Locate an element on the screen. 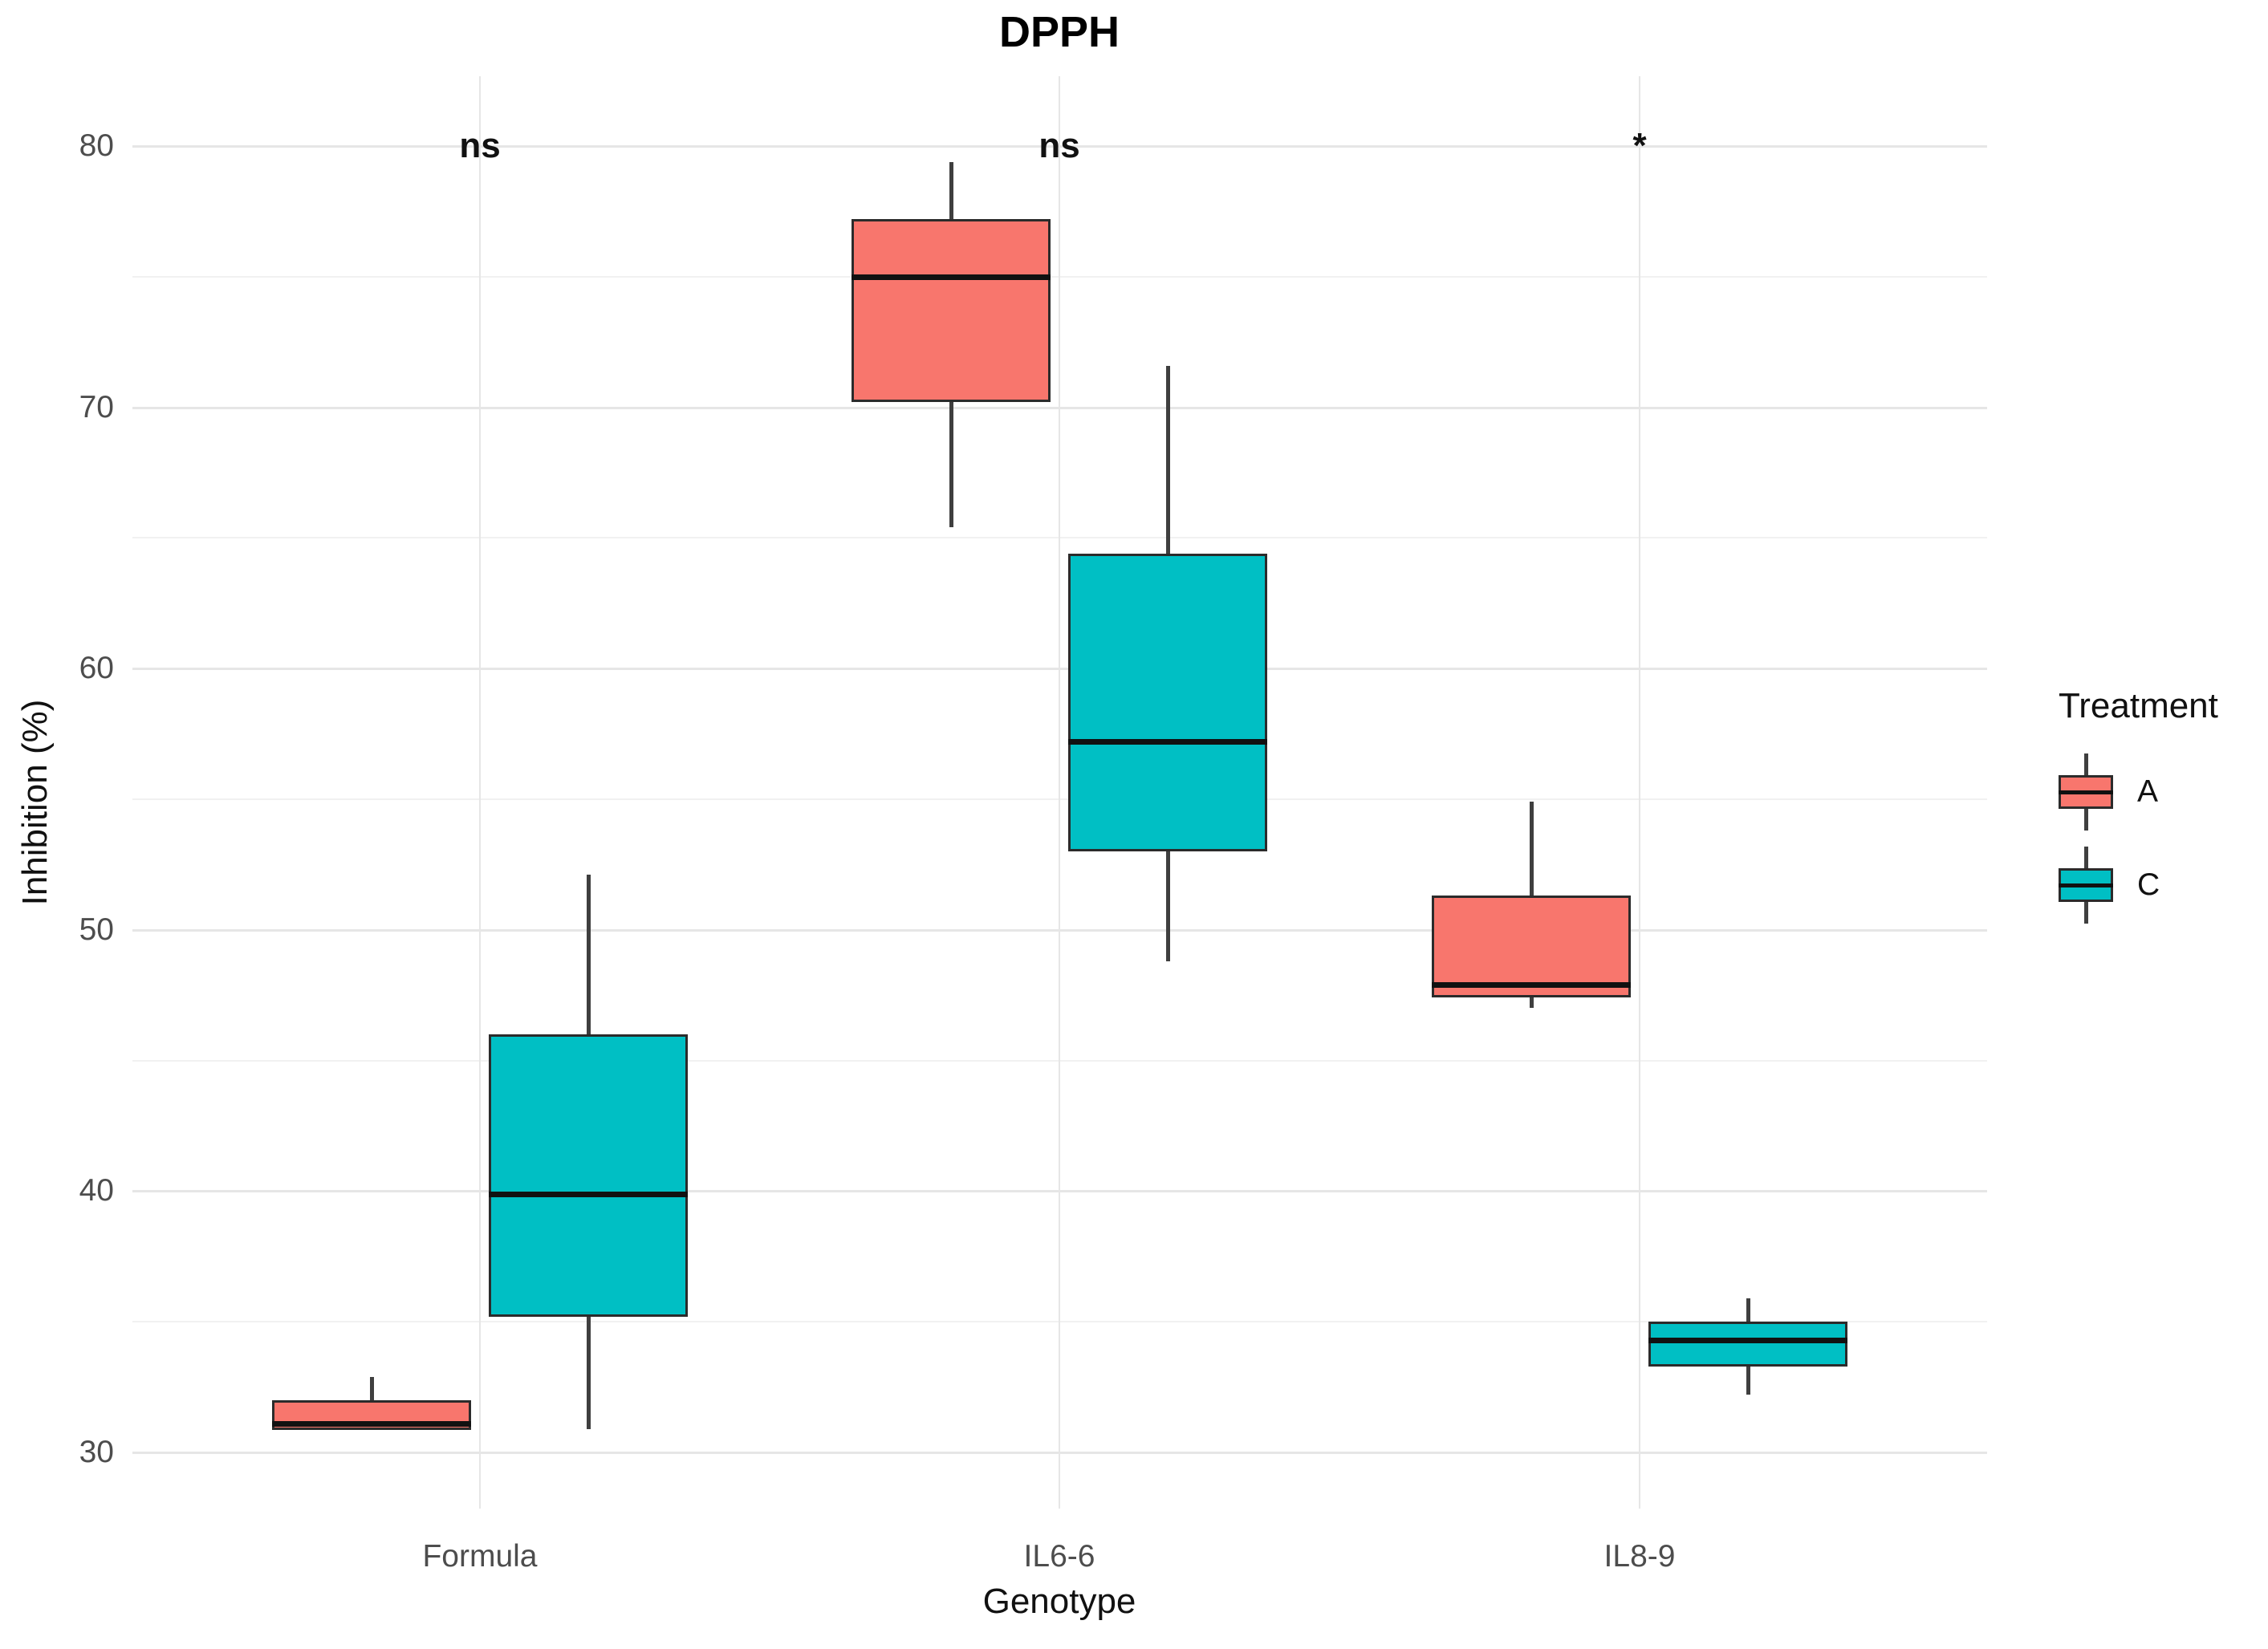  y-tick-label: 30 is located at coordinates (96, 1452).